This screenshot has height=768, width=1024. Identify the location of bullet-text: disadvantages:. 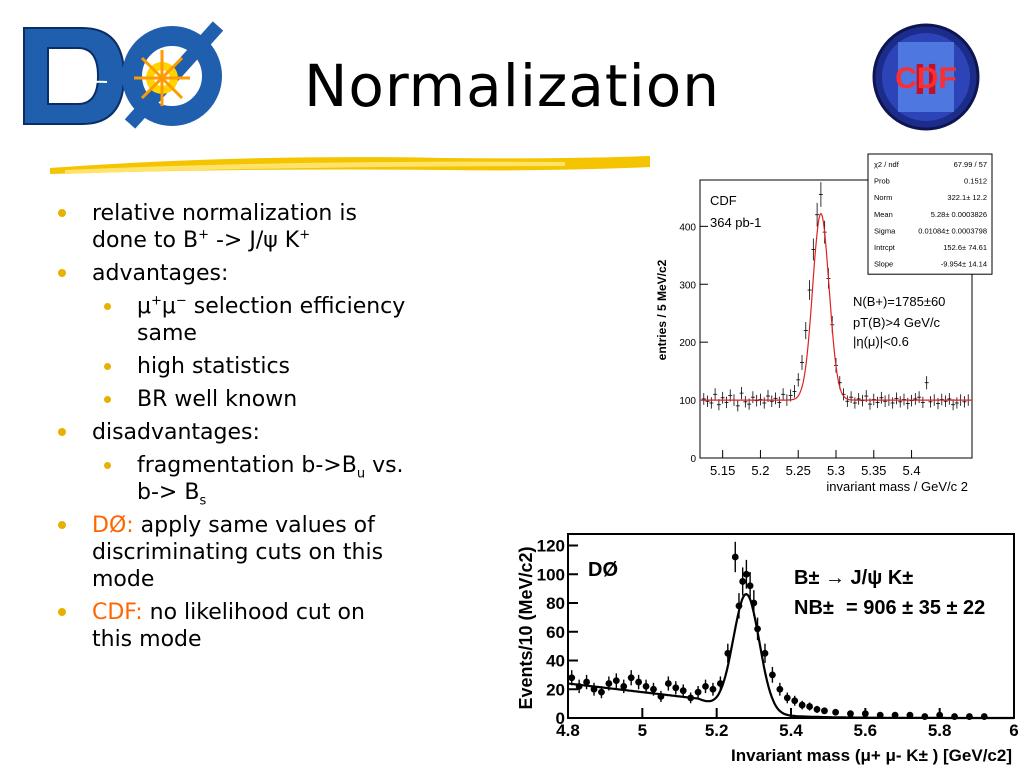
(176, 432).